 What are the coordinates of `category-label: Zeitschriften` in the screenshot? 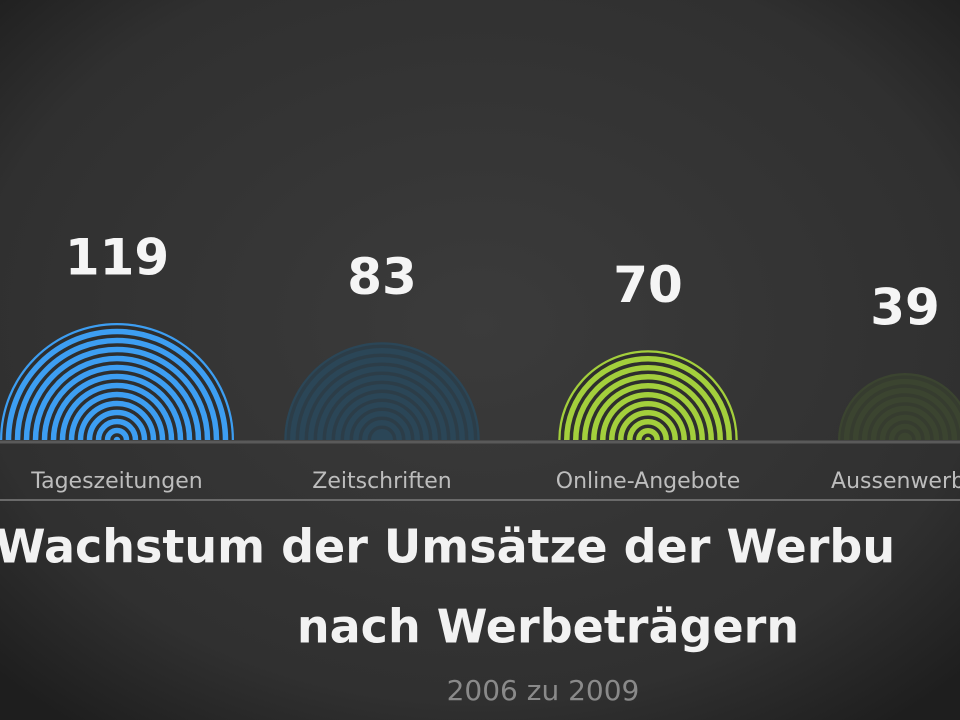 It's located at (381, 481).